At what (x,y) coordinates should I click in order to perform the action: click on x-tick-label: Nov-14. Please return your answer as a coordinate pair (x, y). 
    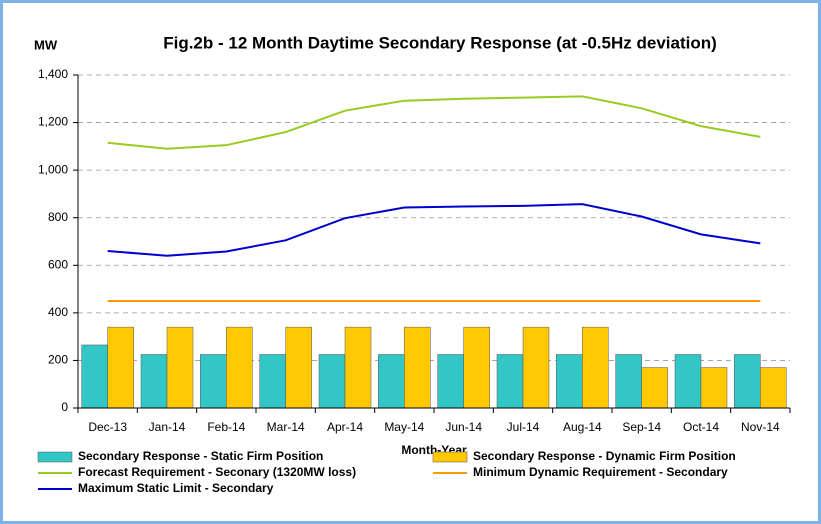
    Looking at the image, I should click on (760, 427).